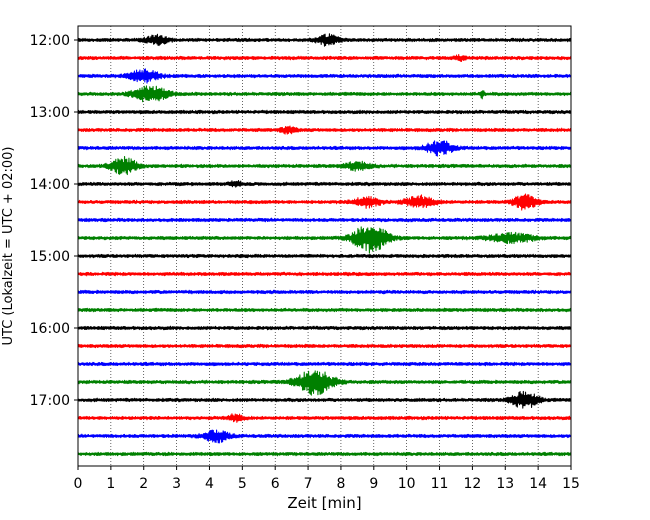  I want to click on x-tick-label: 8, so click(340, 484).